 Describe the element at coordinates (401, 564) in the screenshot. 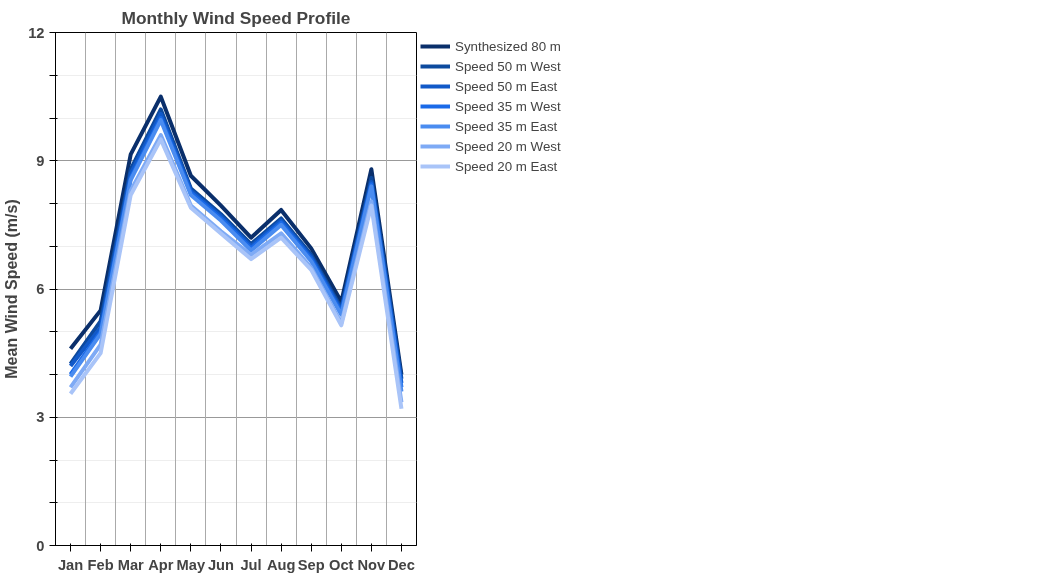

I see `x-tick-label: Dec` at that location.